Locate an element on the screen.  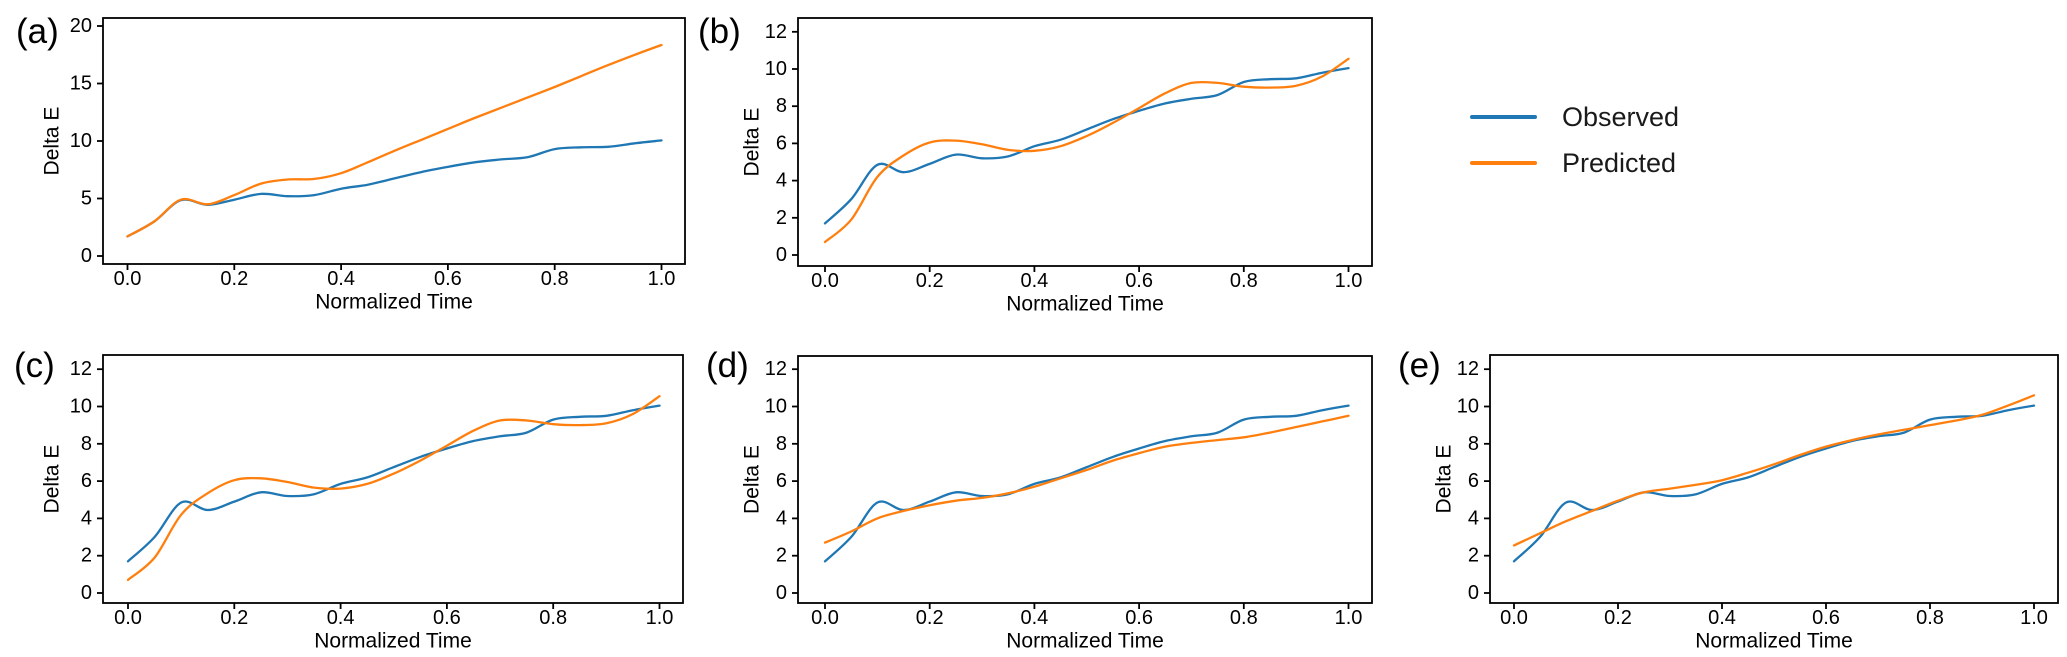
panel-label-c: (c) is located at coordinates (34, 365).